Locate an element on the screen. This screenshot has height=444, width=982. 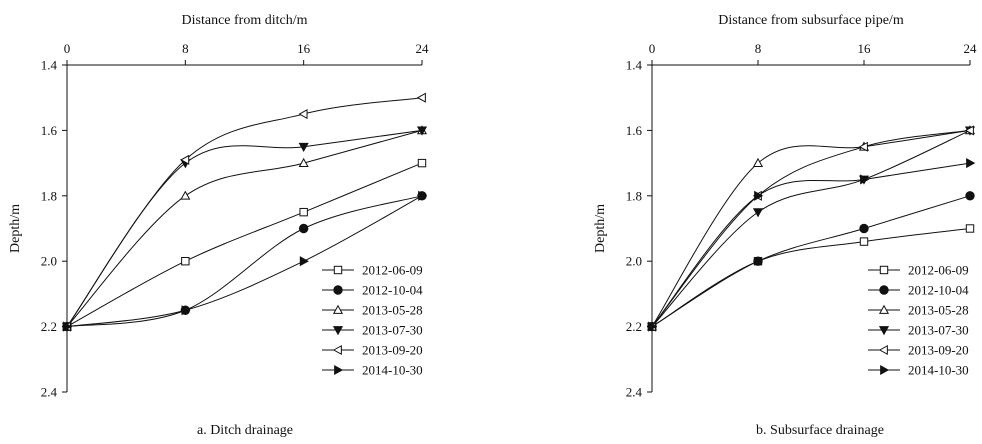
figure-caption: b. Subsurface drainage is located at coordinates (820, 430).